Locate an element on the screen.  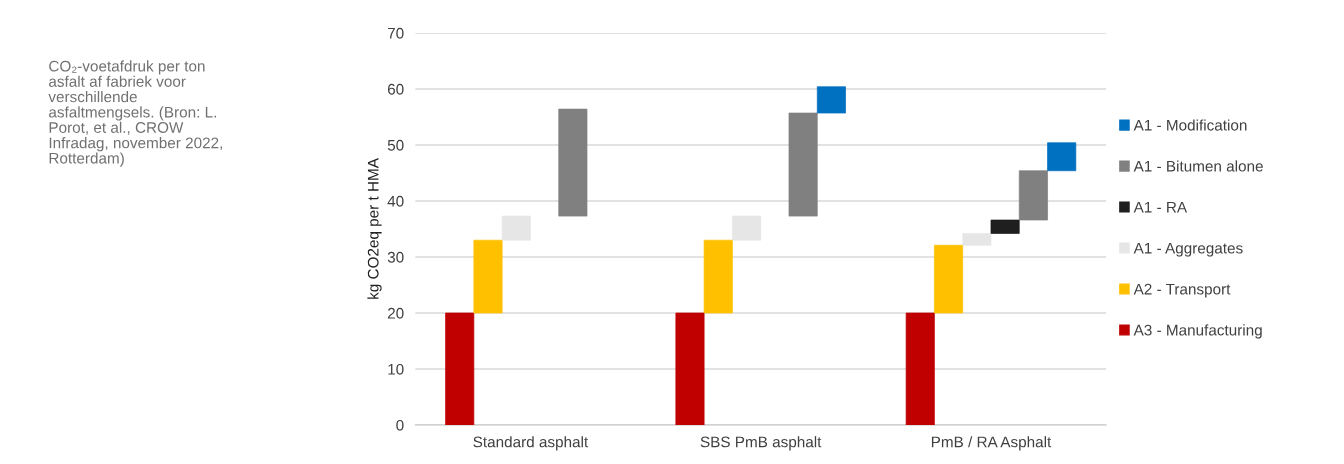
x-tick-label: PmB / RA Asphalt is located at coordinates (991, 443).